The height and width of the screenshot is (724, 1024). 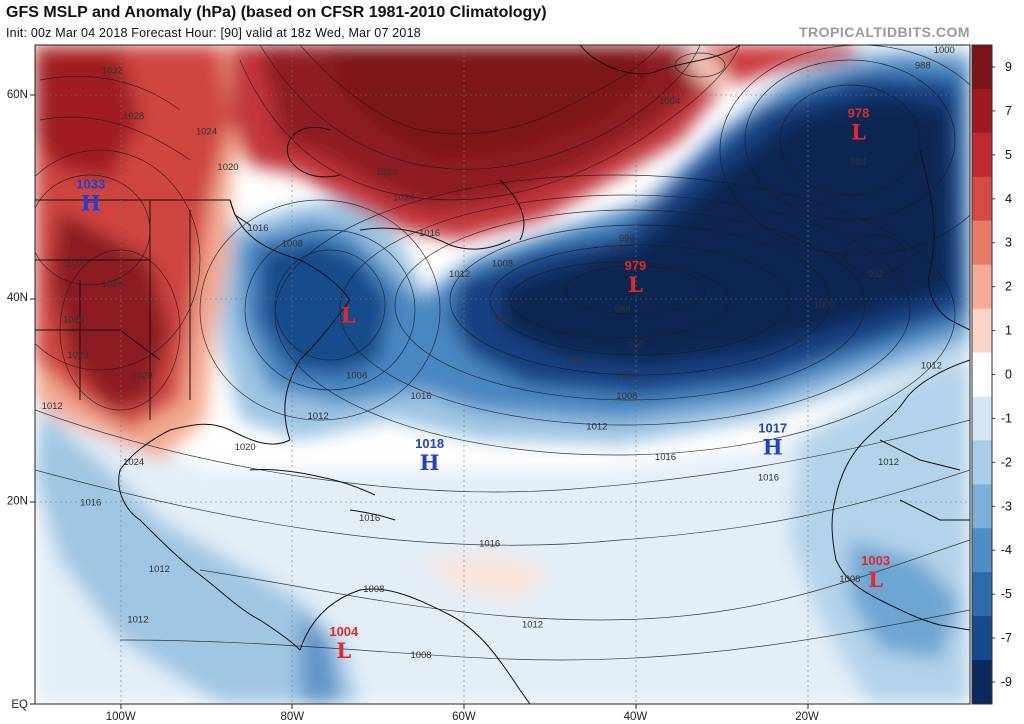 I want to click on longitude-labels: 100W 80W 60W 40W 20W, so click(x=462, y=717).